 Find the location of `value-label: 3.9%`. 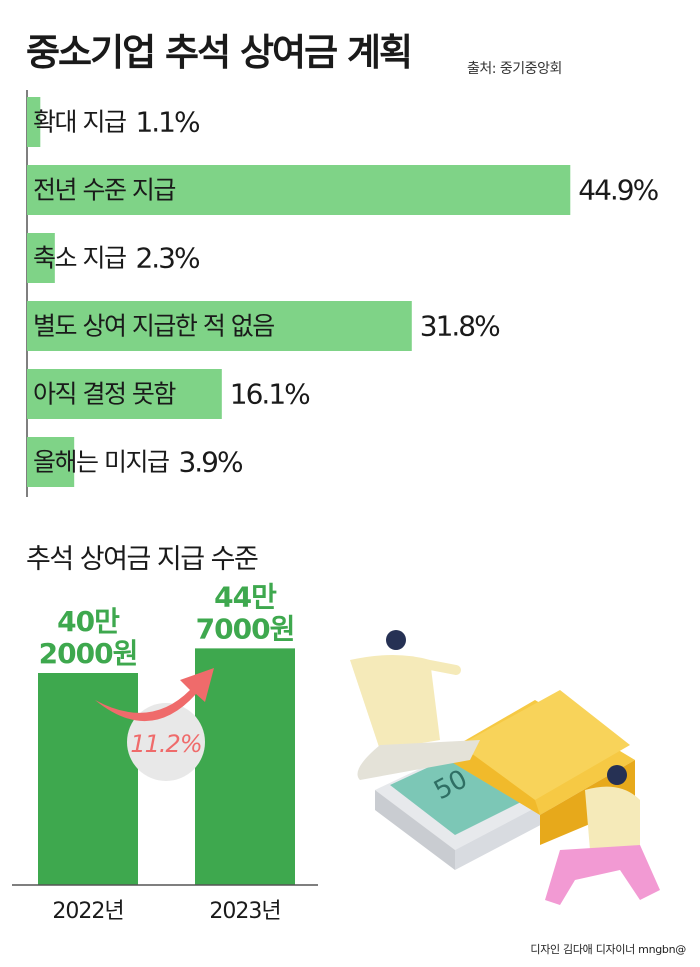

value-label: 3.9% is located at coordinates (210, 462).